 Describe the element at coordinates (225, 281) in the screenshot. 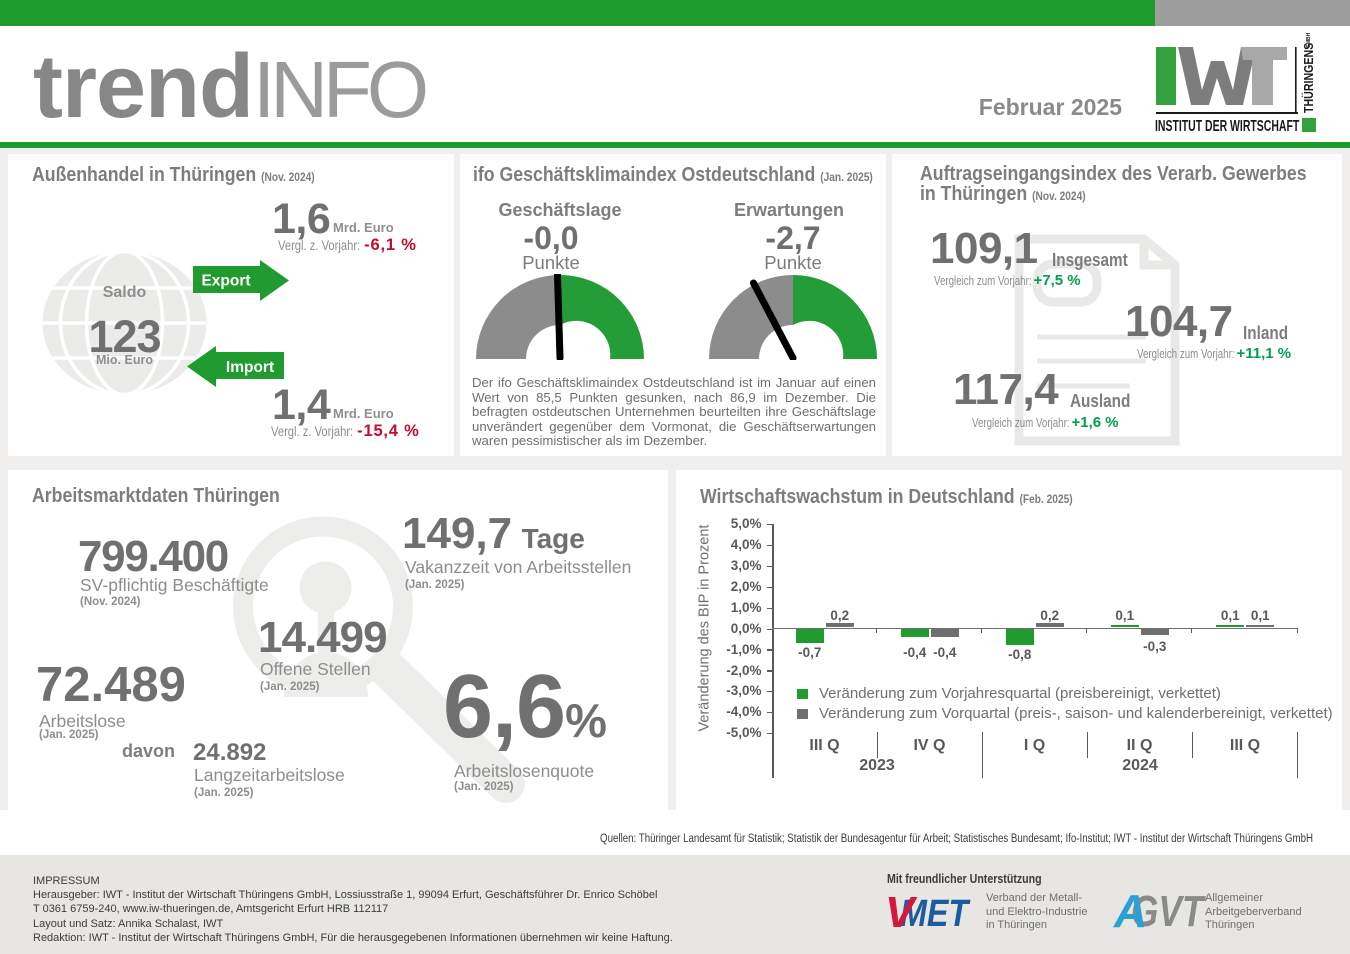

I see `svg-text: Export` at that location.